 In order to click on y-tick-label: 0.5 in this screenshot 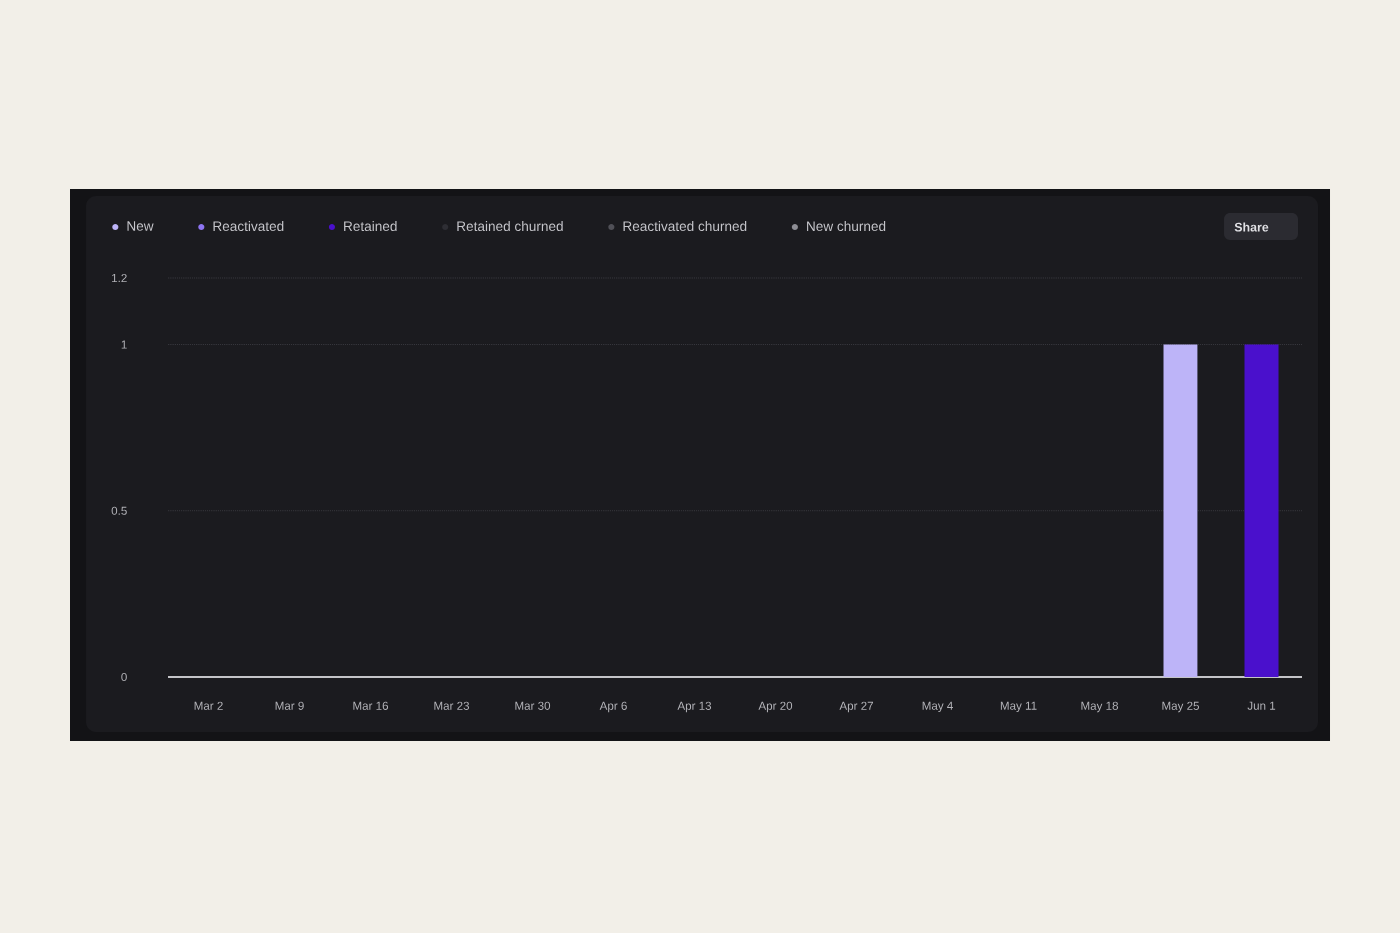, I will do `click(119, 510)`.